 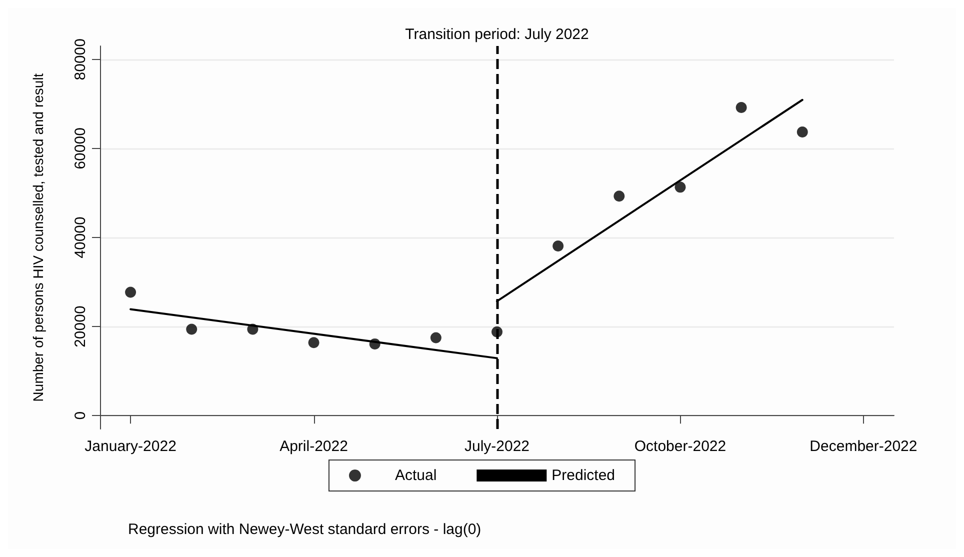 I want to click on x-tick-label: October-2022, so click(x=680, y=446).